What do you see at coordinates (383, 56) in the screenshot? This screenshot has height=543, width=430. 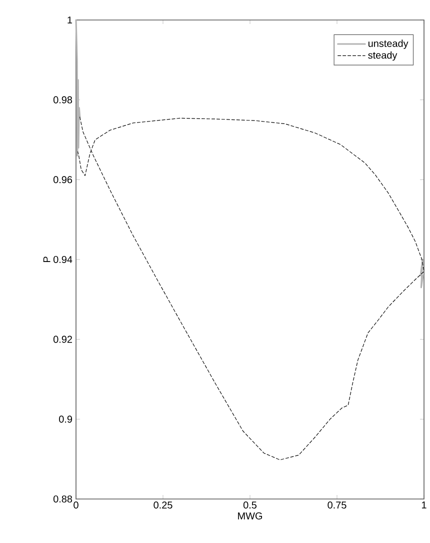 I see `legend-label: steady` at bounding box center [383, 56].